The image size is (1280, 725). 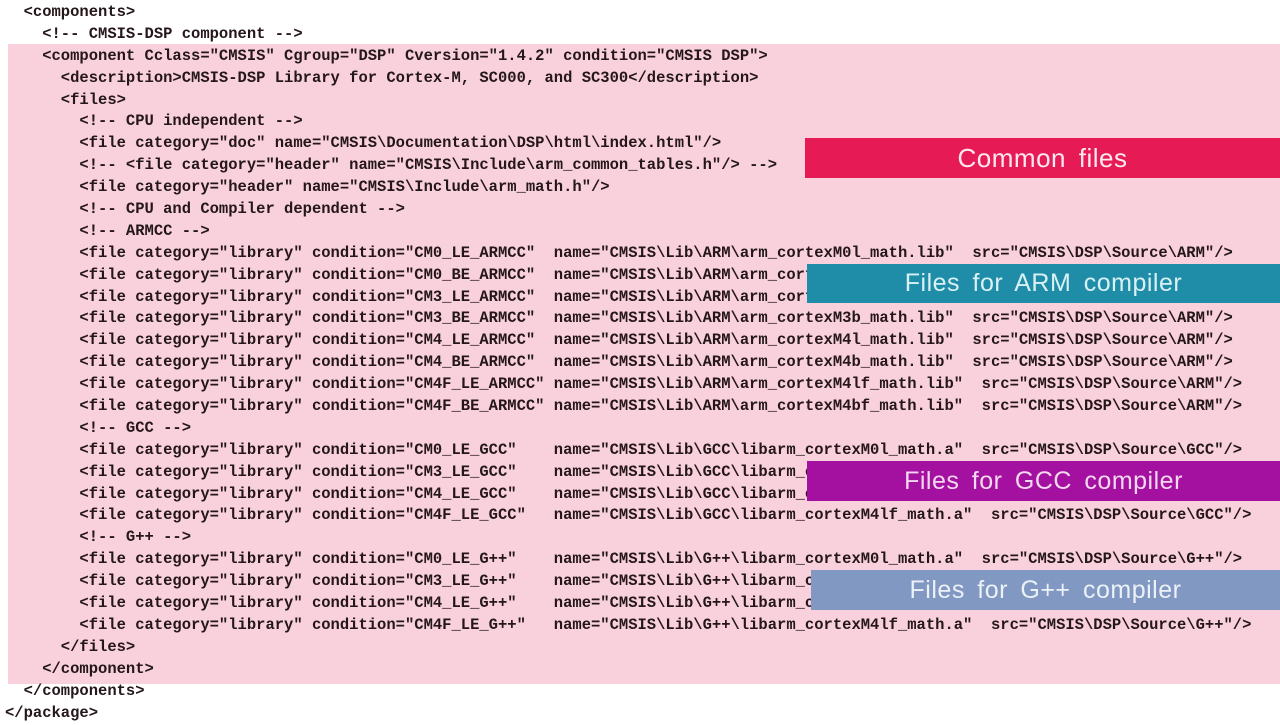 What do you see at coordinates (98, 537) in the screenshot?
I see `code-line: <!-- G++ -->` at bounding box center [98, 537].